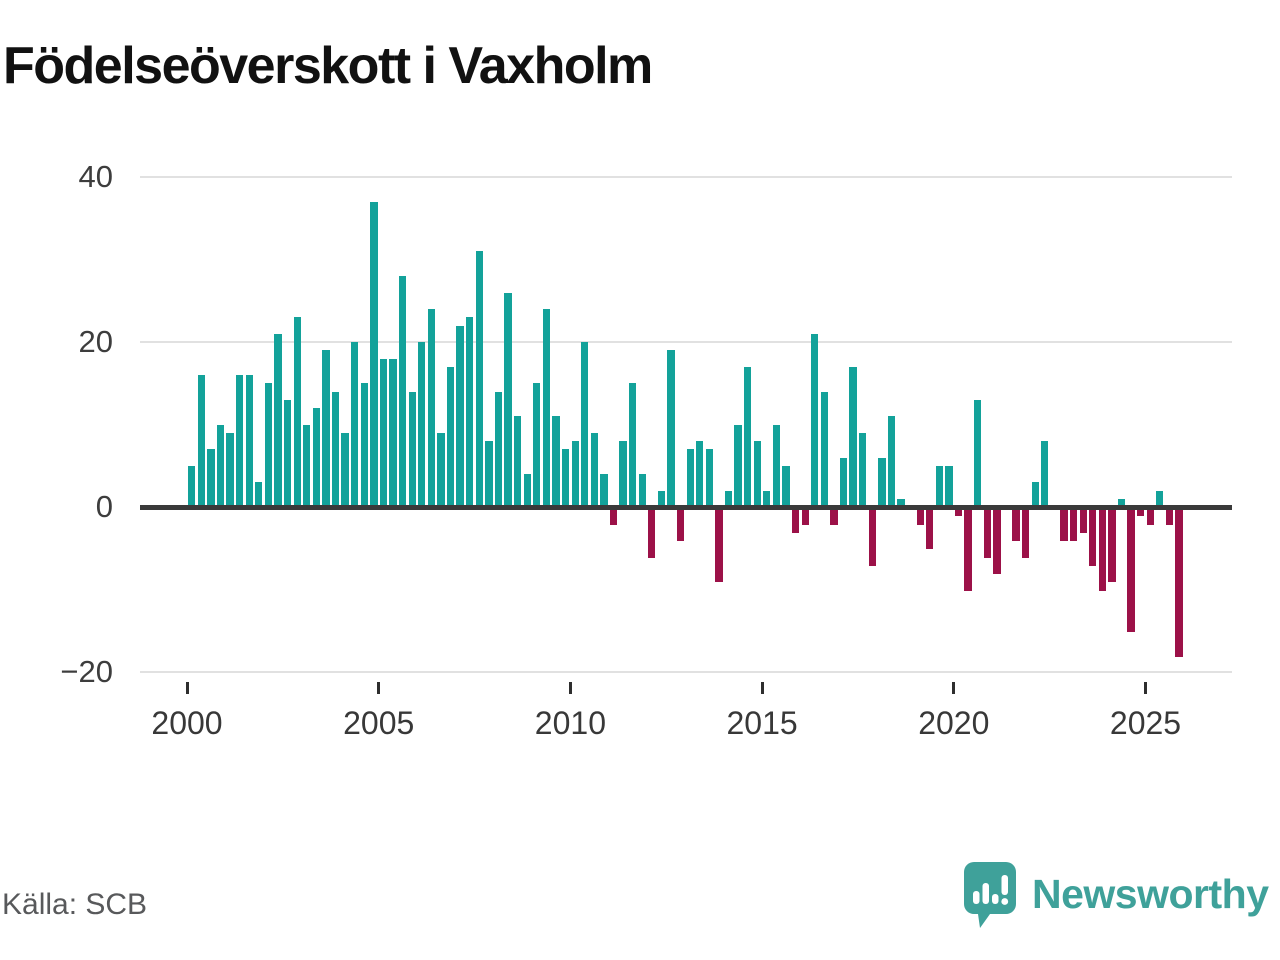  What do you see at coordinates (570, 723) in the screenshot?
I see `x-axis-label-2010: 2010` at bounding box center [570, 723].